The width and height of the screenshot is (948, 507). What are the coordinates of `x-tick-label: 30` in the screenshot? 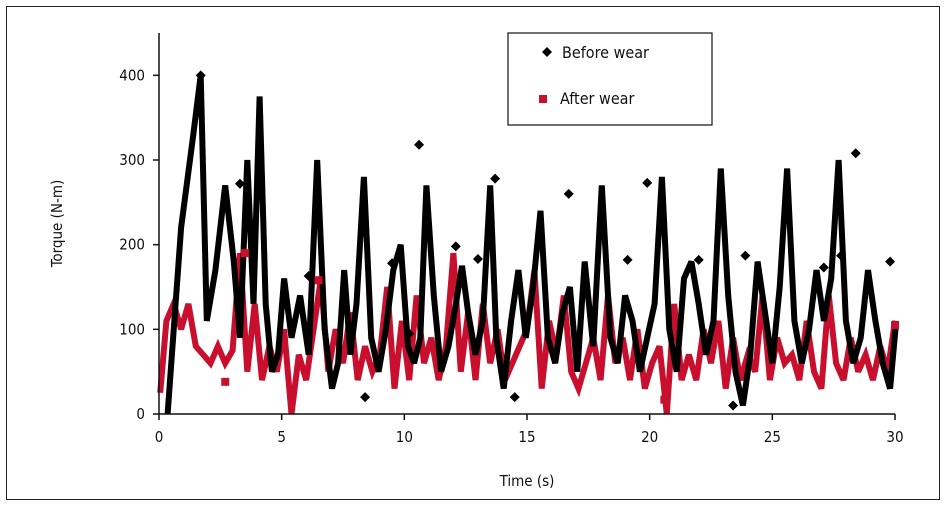 It's located at (894, 437).